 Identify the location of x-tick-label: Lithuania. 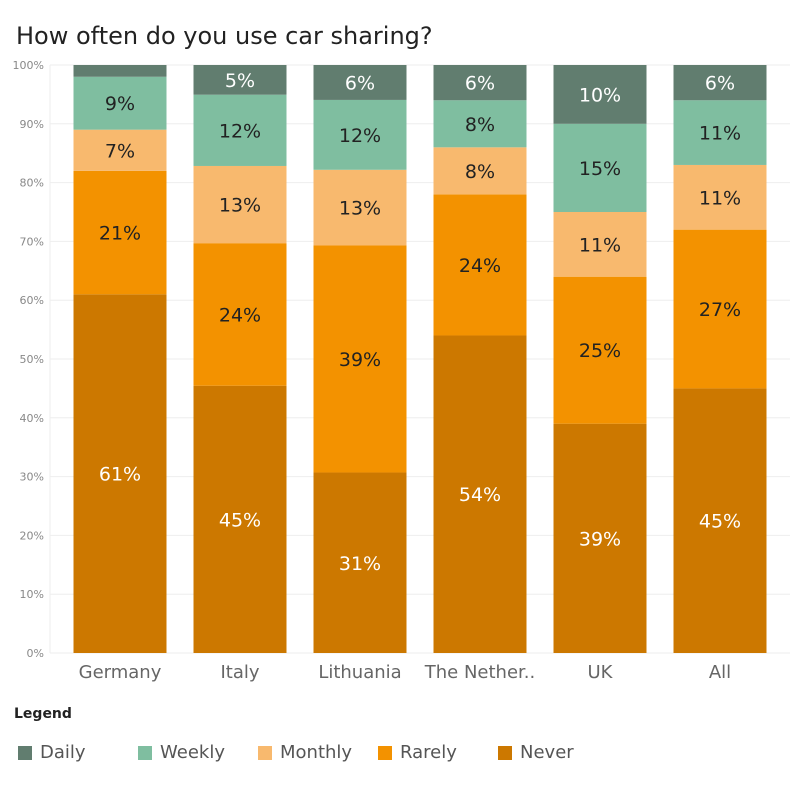
(359, 672).